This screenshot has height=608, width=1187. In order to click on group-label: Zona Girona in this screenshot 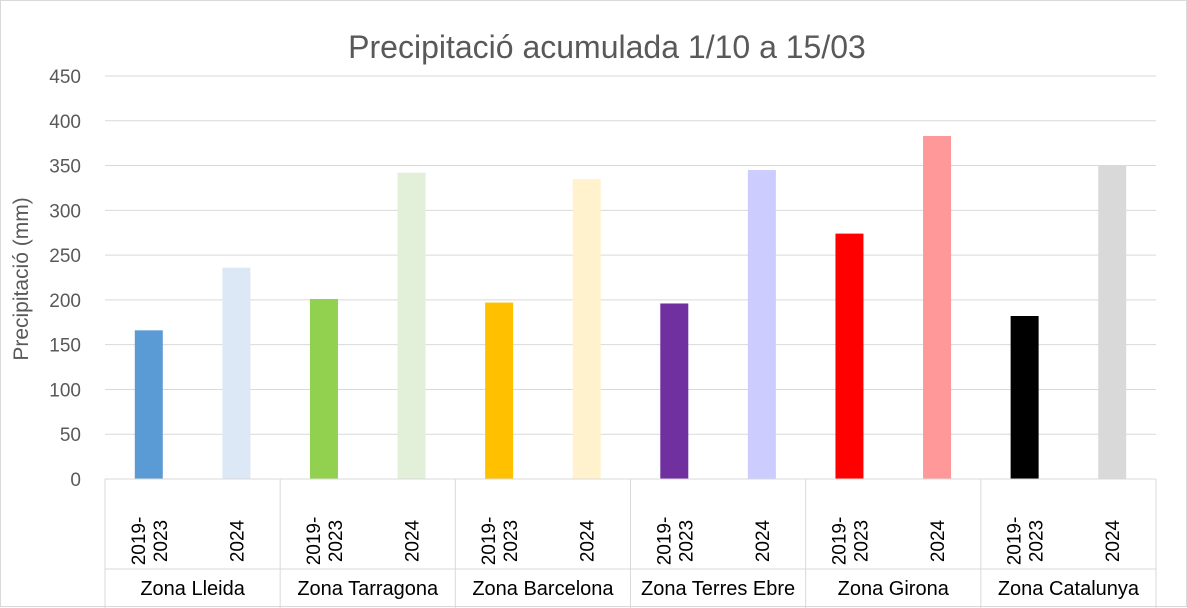, I will do `click(894, 589)`.